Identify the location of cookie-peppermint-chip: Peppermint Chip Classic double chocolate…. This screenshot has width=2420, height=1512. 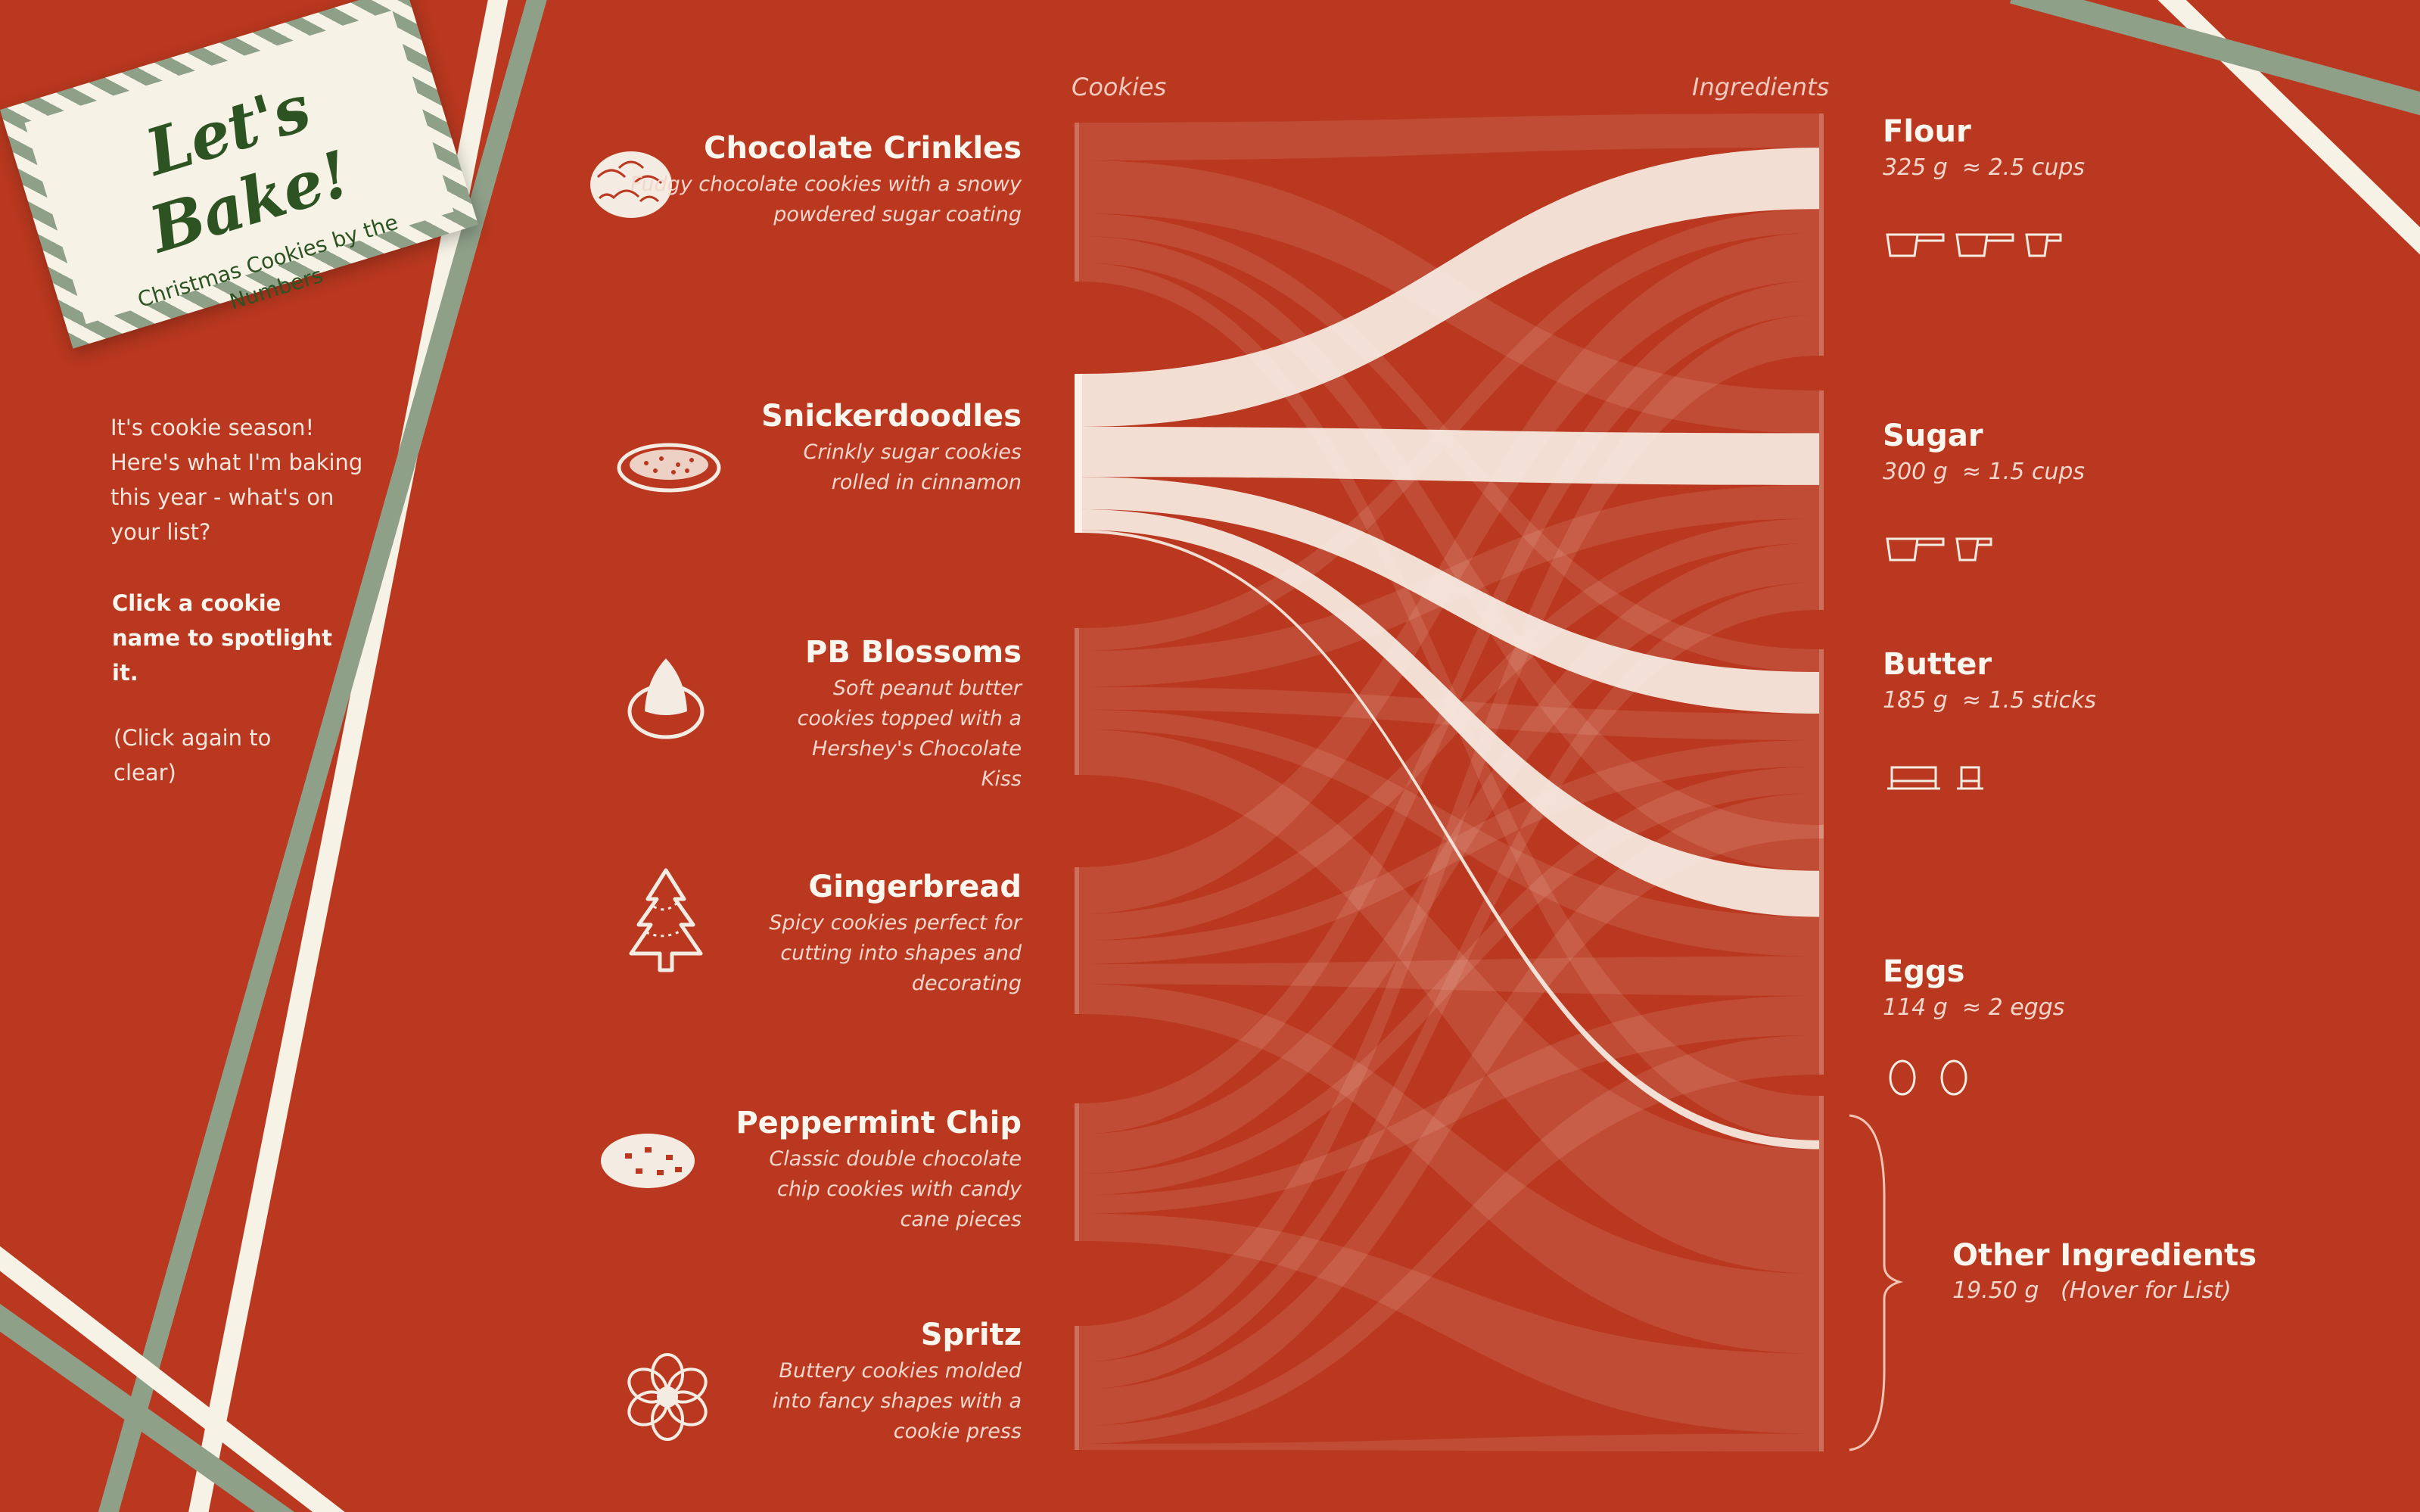
(825, 1170).